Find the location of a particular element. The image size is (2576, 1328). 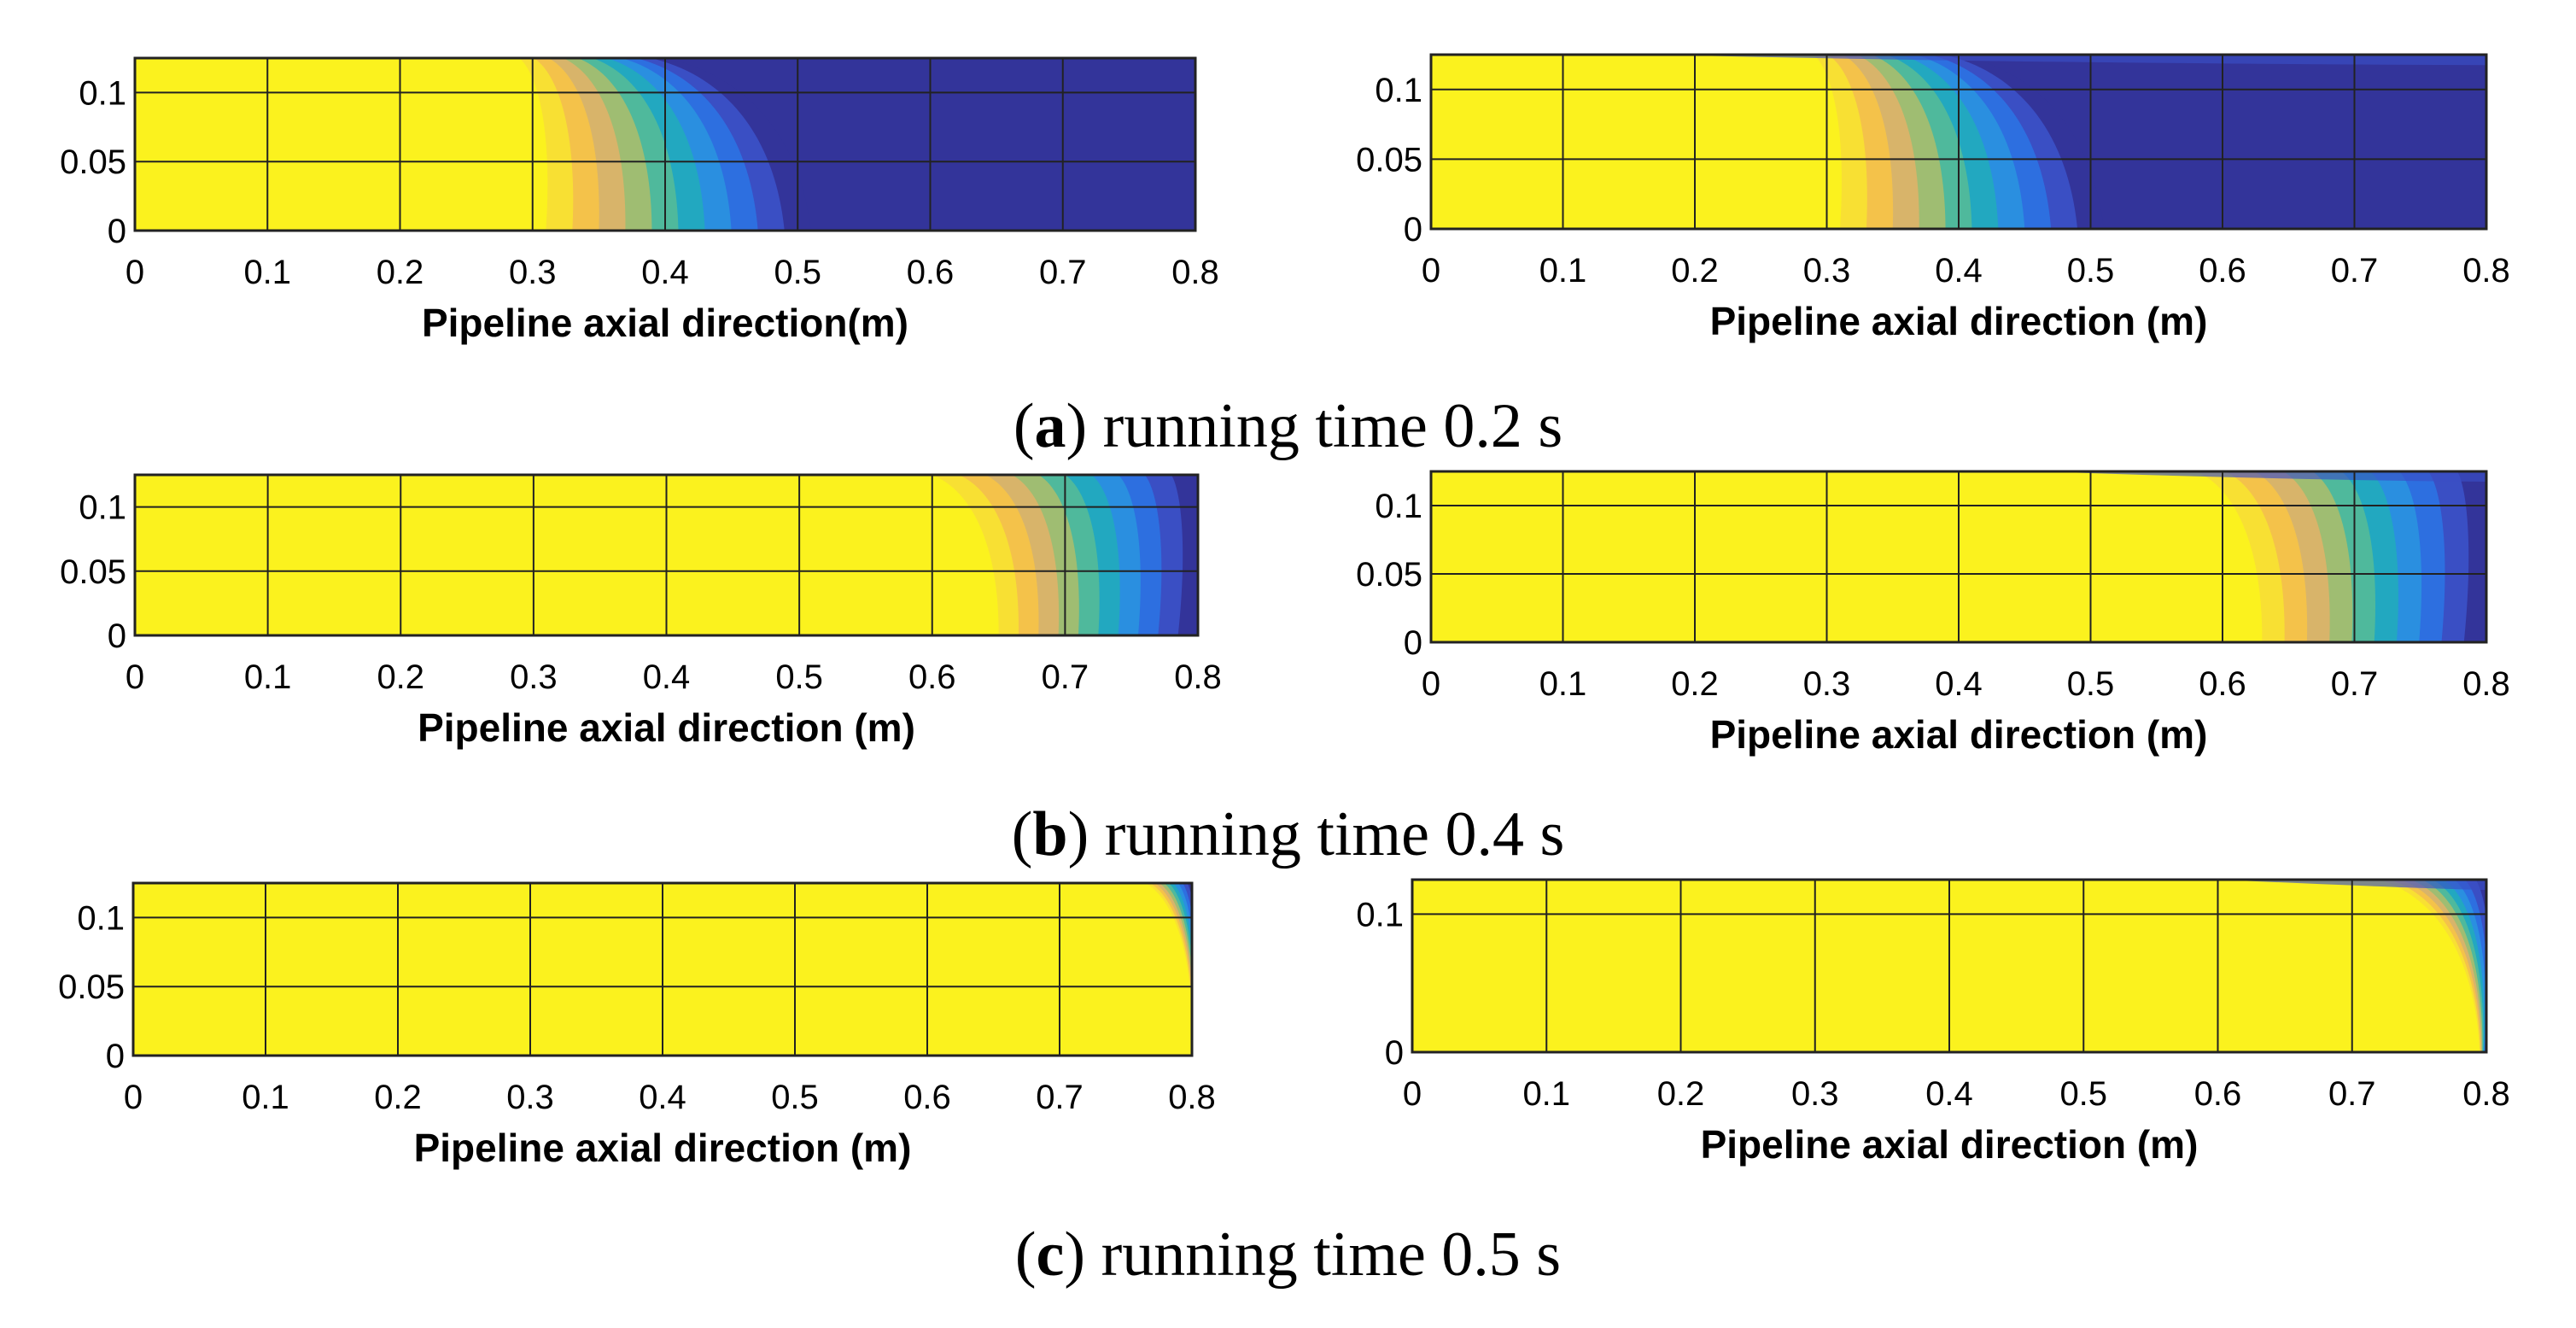

caption-b-paren-close: ) is located at coordinates (1078, 834).